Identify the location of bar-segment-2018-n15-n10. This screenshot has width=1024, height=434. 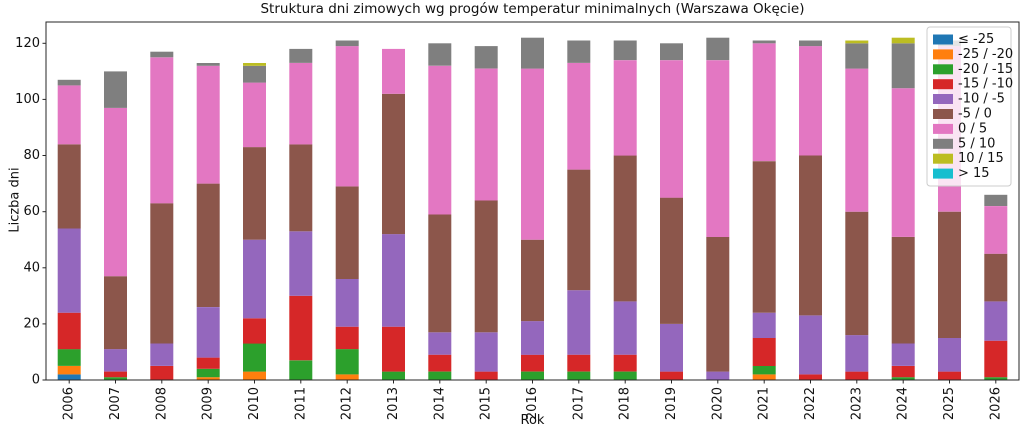
(625, 363).